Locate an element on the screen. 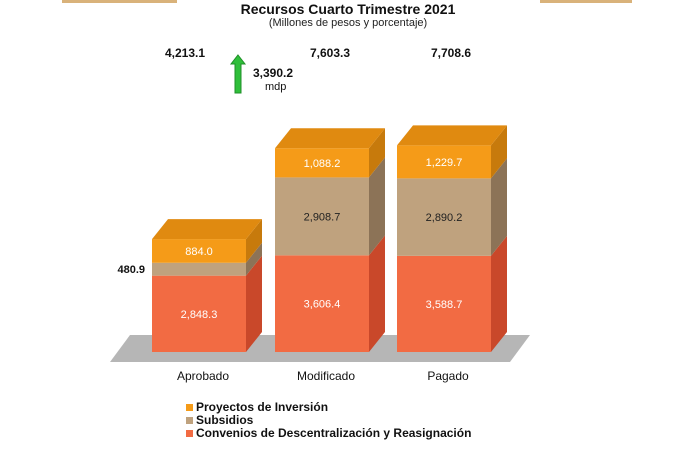 The height and width of the screenshot is (450, 696). data-label-modificado-0: 3,606.4 is located at coordinates (322, 305).